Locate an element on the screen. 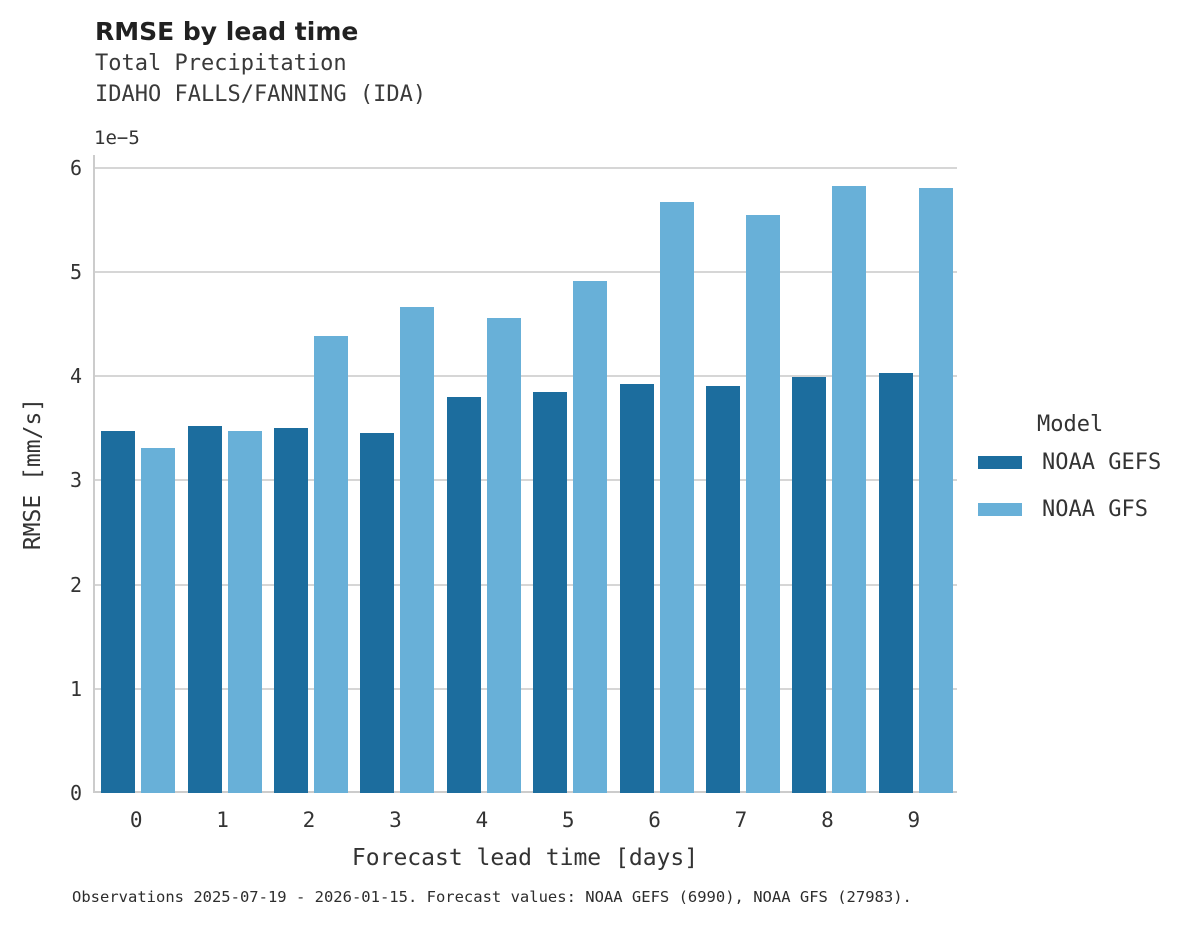 The image size is (1195, 926). x-tick-label-7: 7 is located at coordinates (741, 820).